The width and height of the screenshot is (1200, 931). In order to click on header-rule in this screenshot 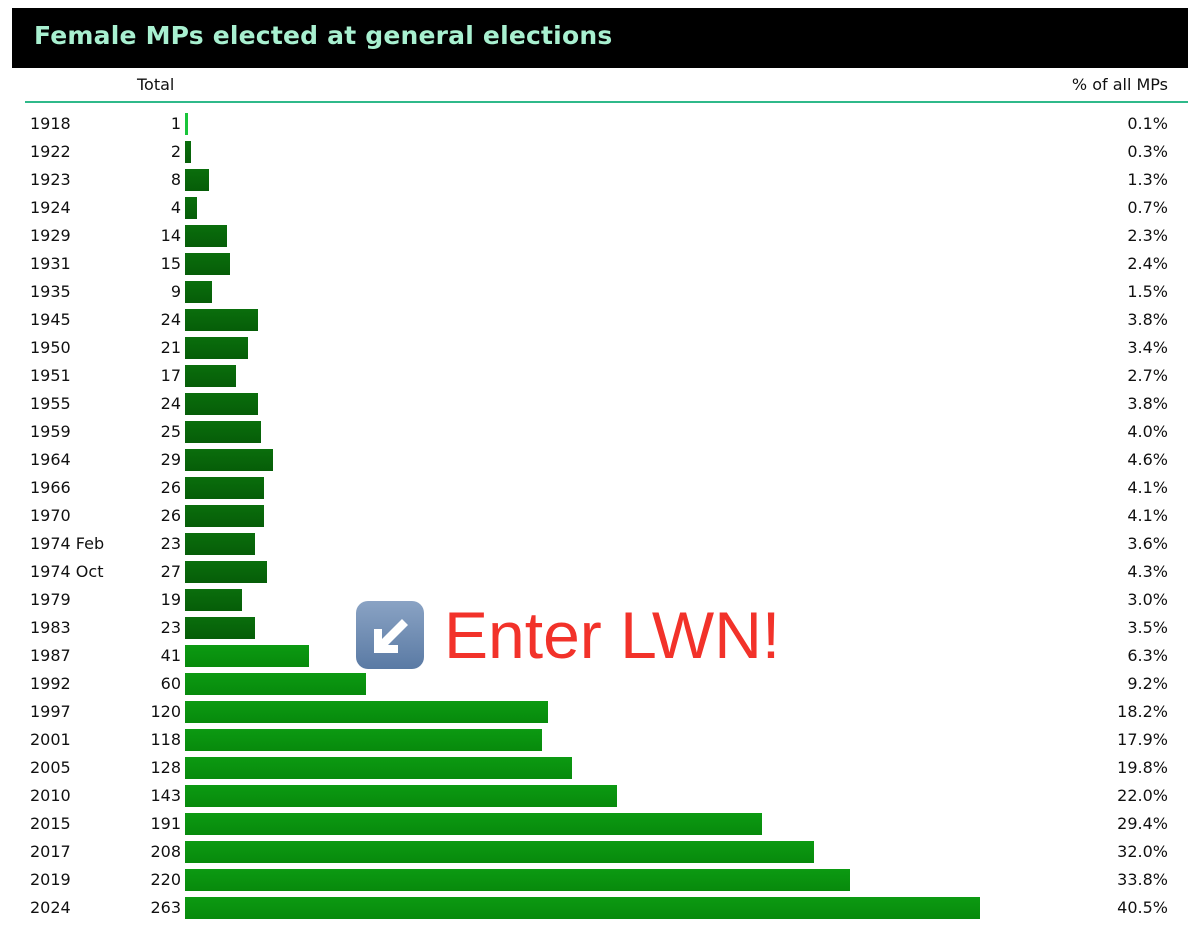, I will do `click(606, 102)`.